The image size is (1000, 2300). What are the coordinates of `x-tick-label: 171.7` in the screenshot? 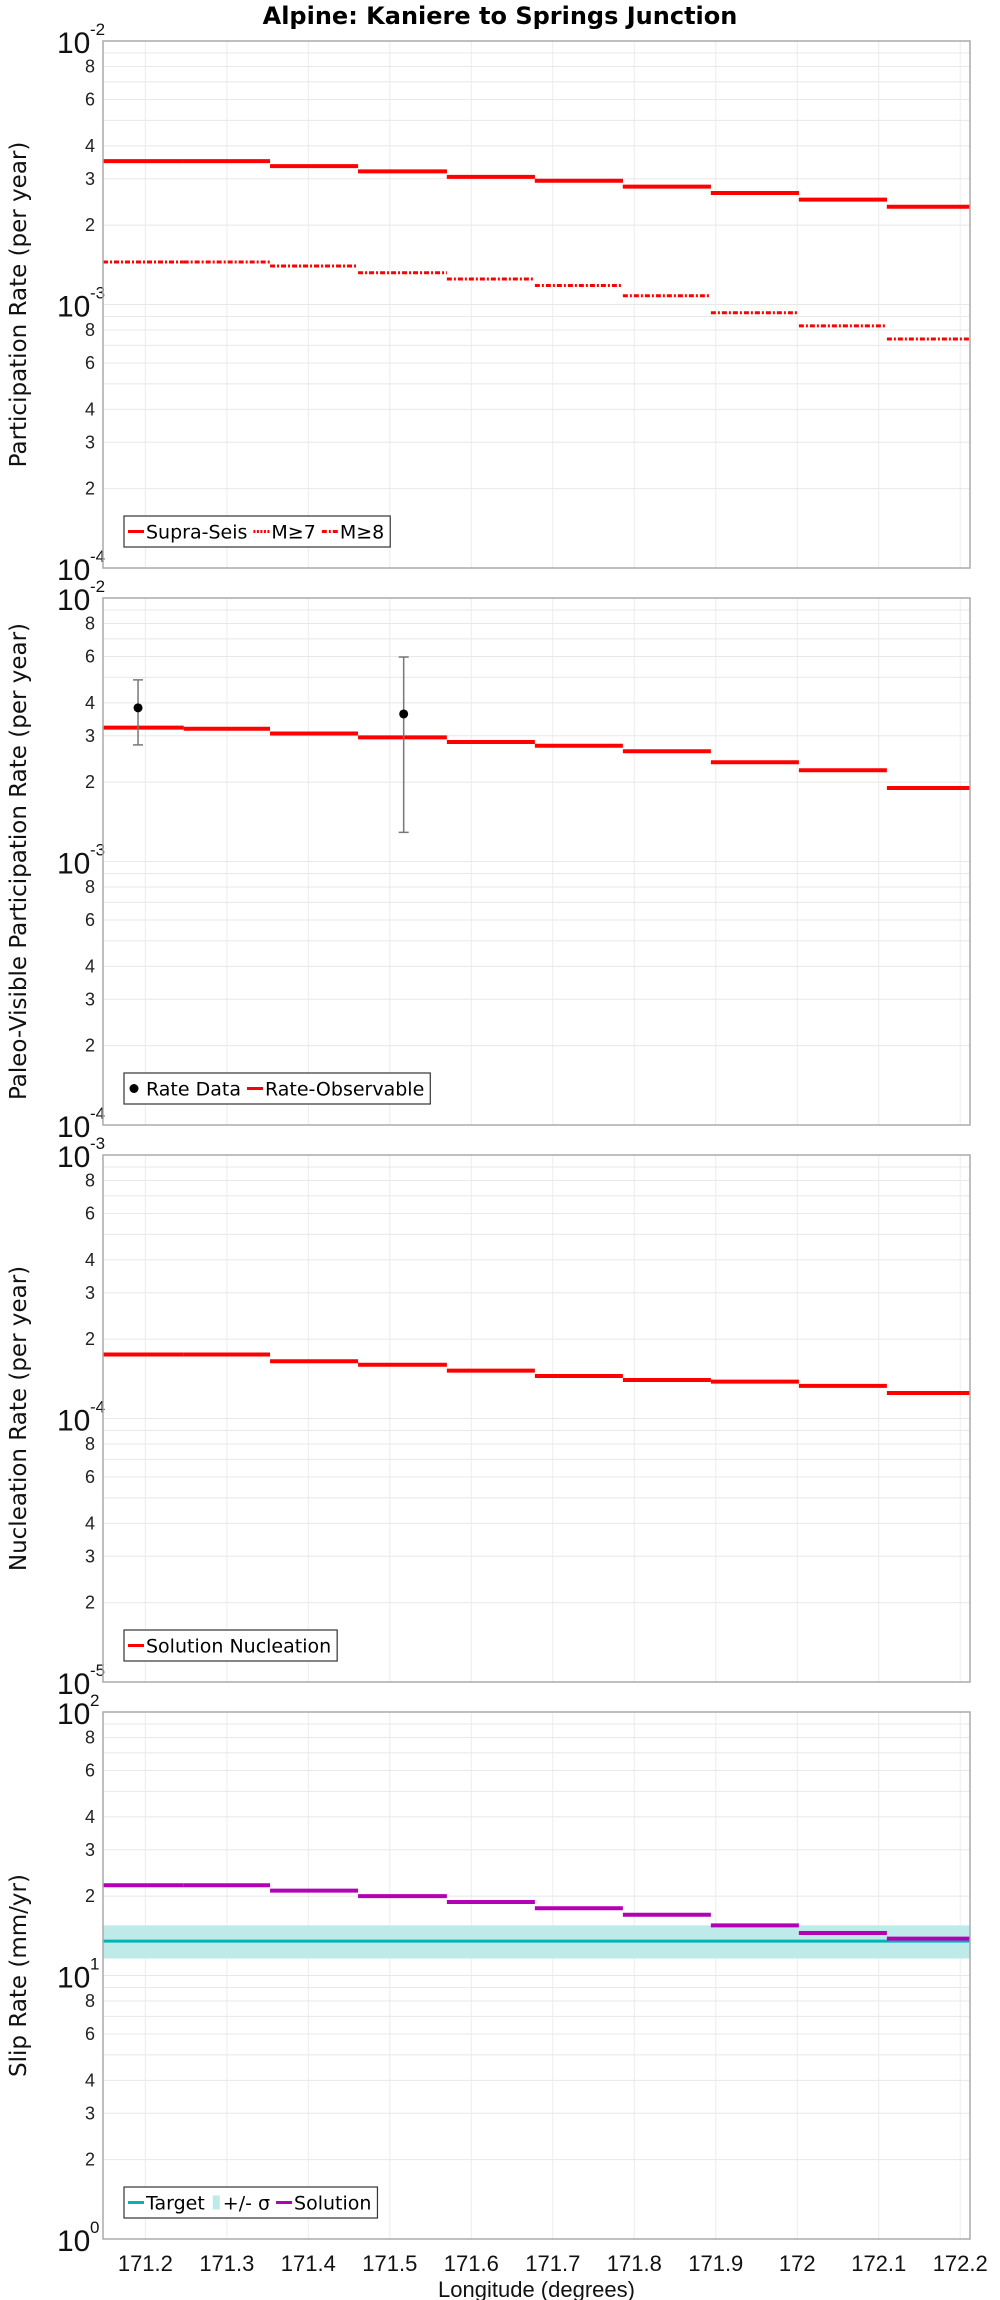 It's located at (552, 2263).